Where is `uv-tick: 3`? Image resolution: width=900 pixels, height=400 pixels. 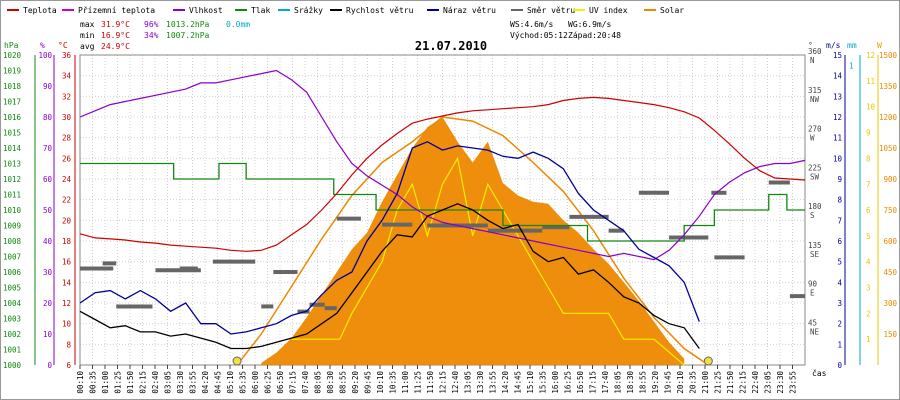 uv-tick: 3 is located at coordinates (868, 288).